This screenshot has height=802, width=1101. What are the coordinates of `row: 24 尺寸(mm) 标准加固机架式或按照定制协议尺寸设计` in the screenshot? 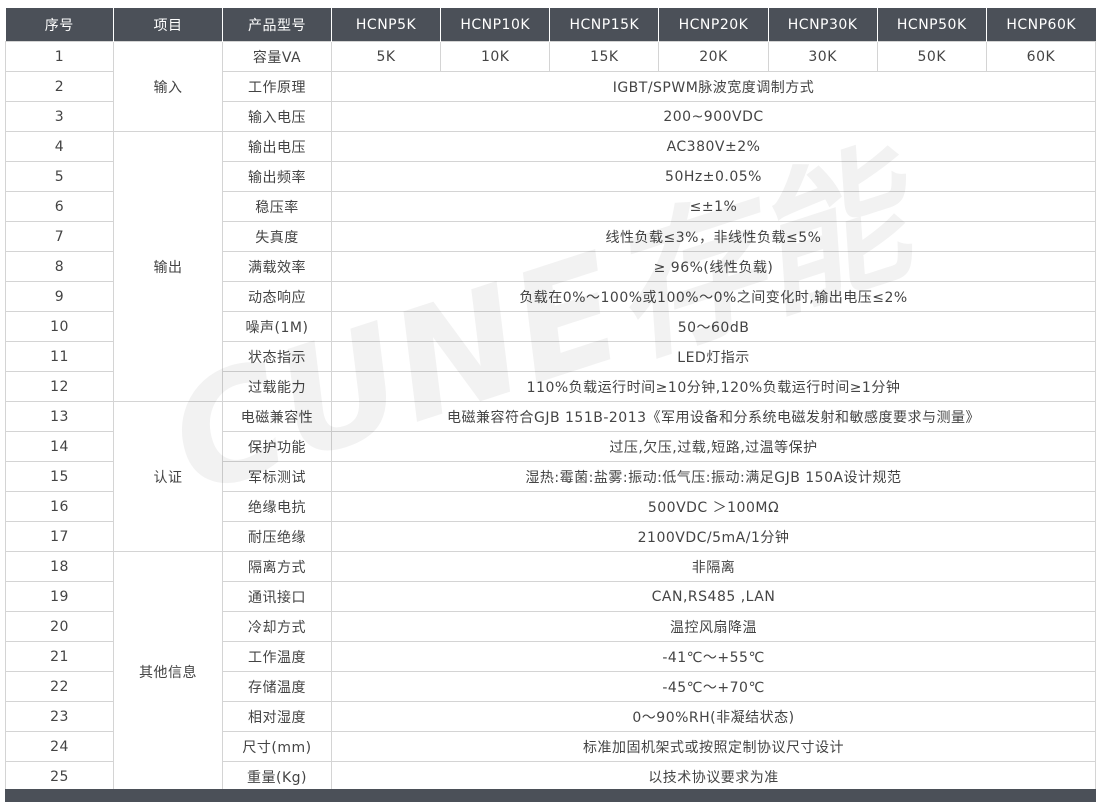 It's located at (550, 746).